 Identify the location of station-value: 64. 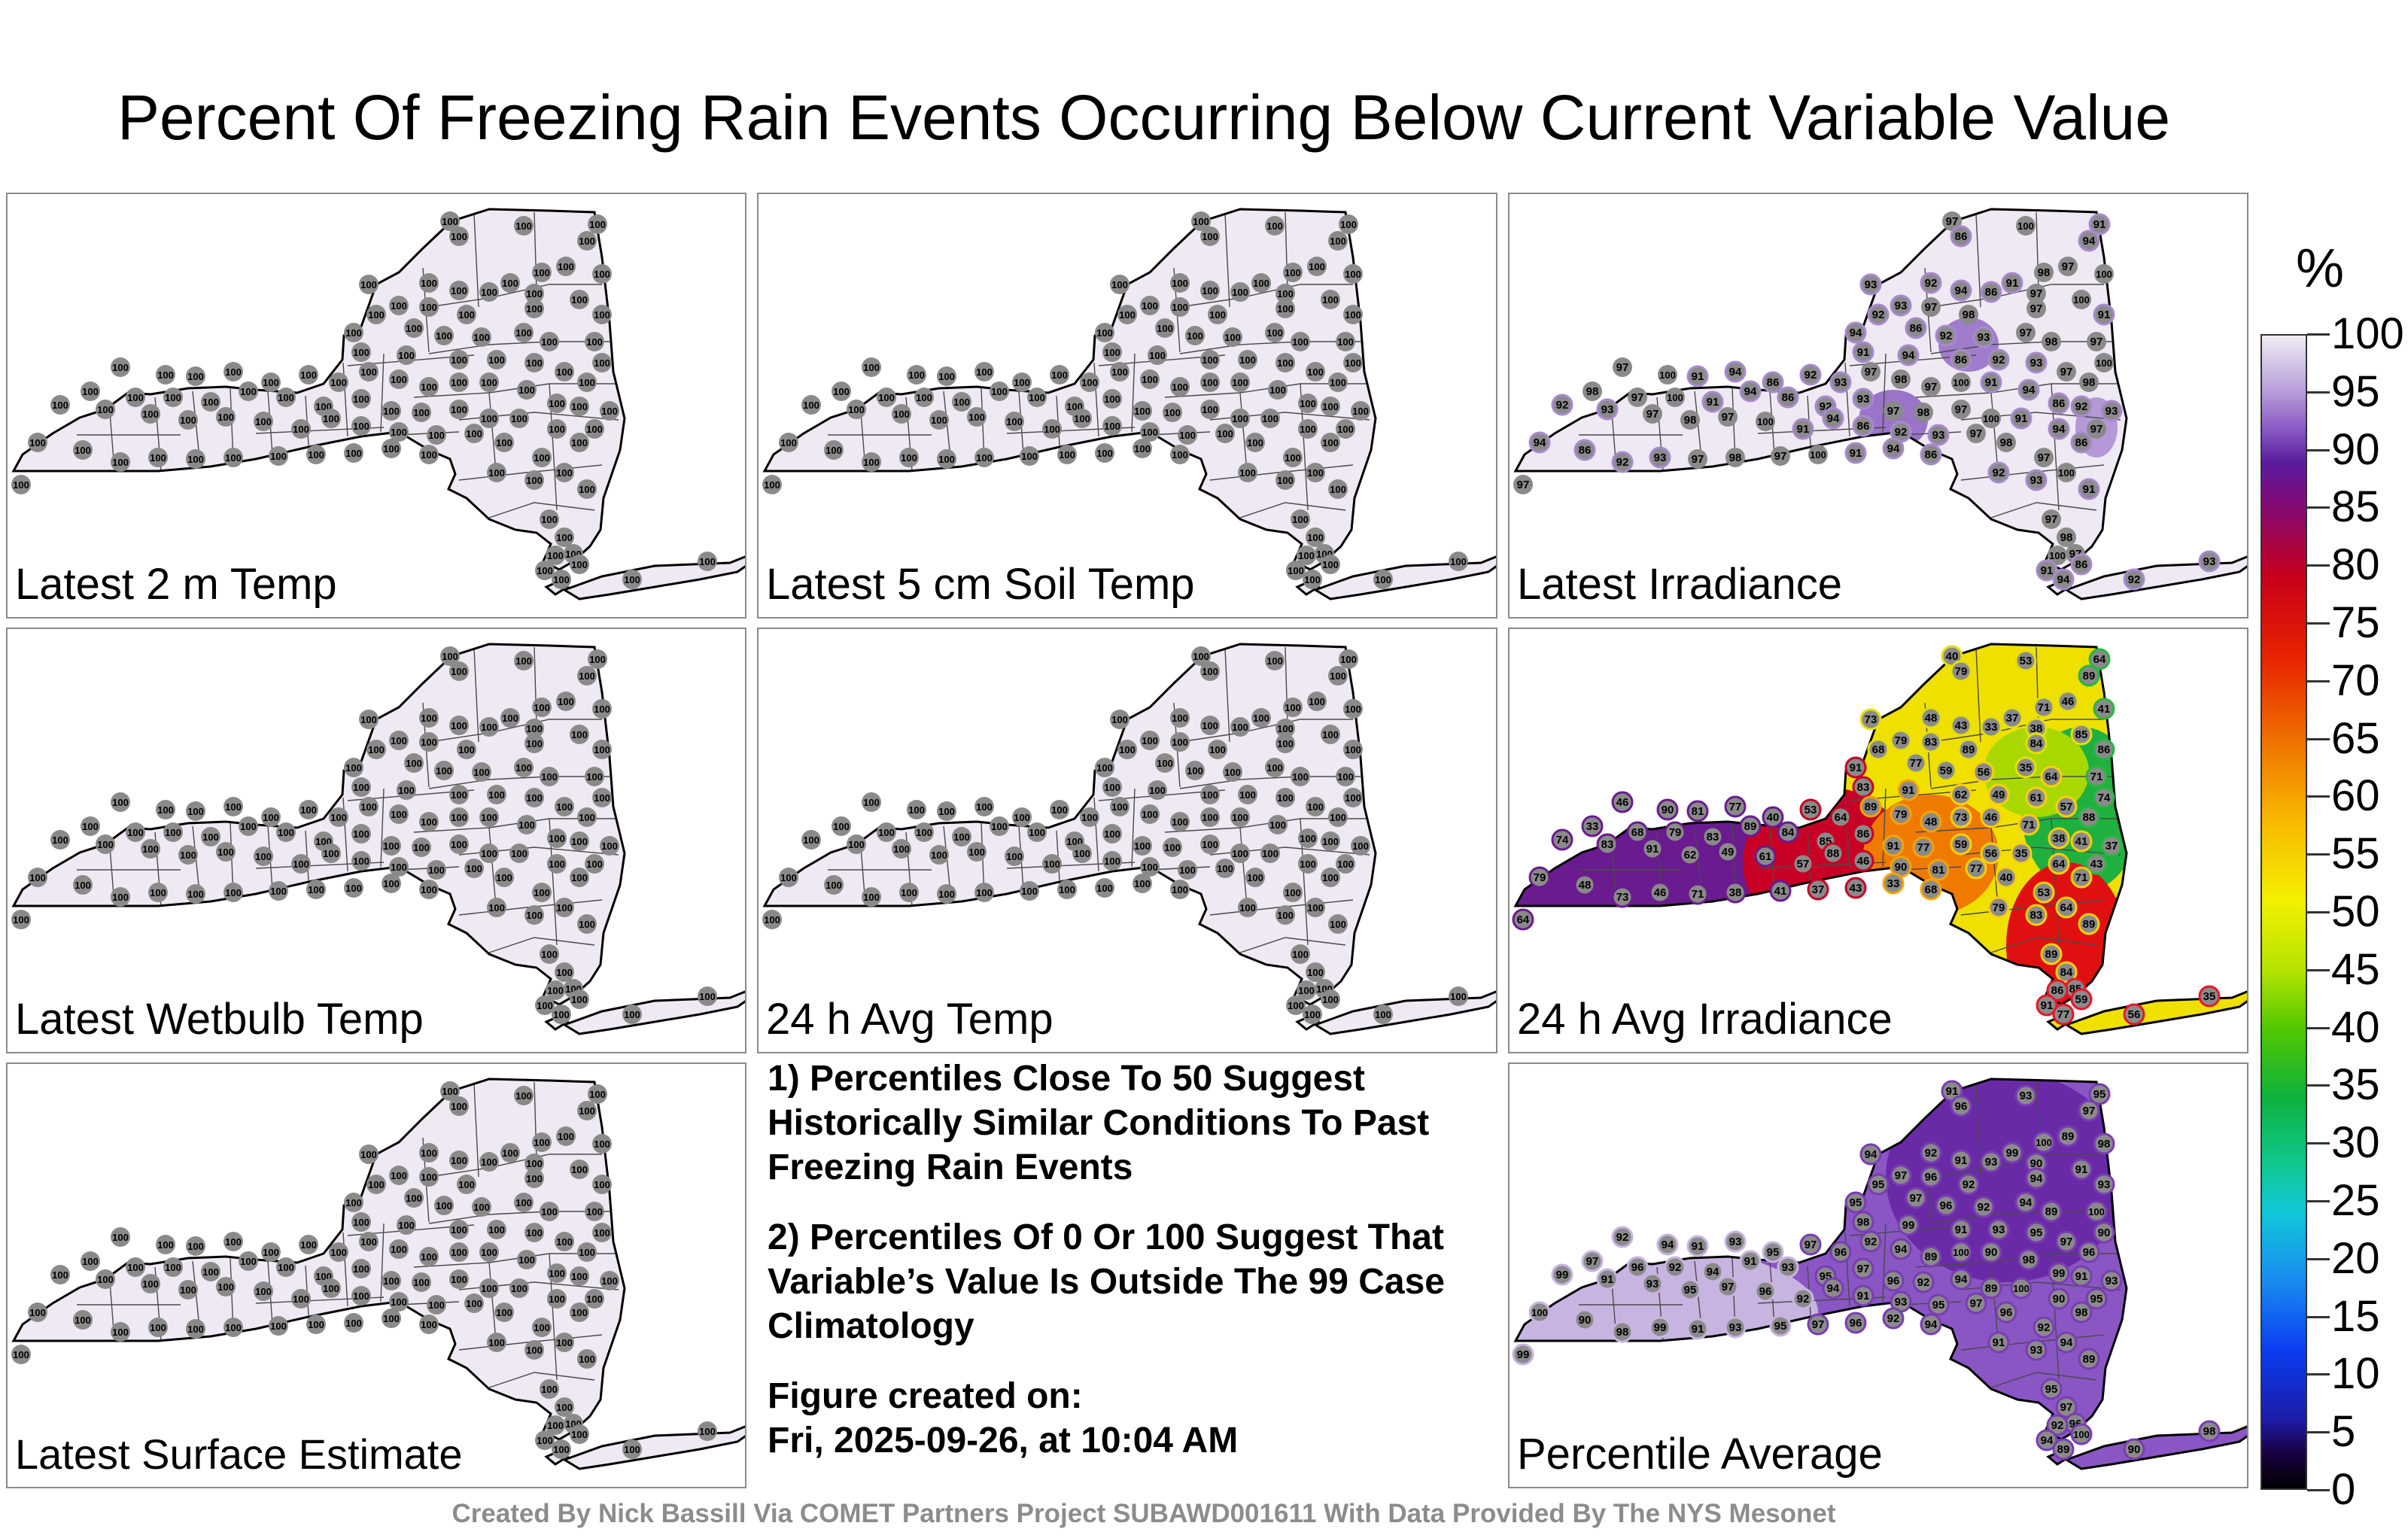
(2059, 864).